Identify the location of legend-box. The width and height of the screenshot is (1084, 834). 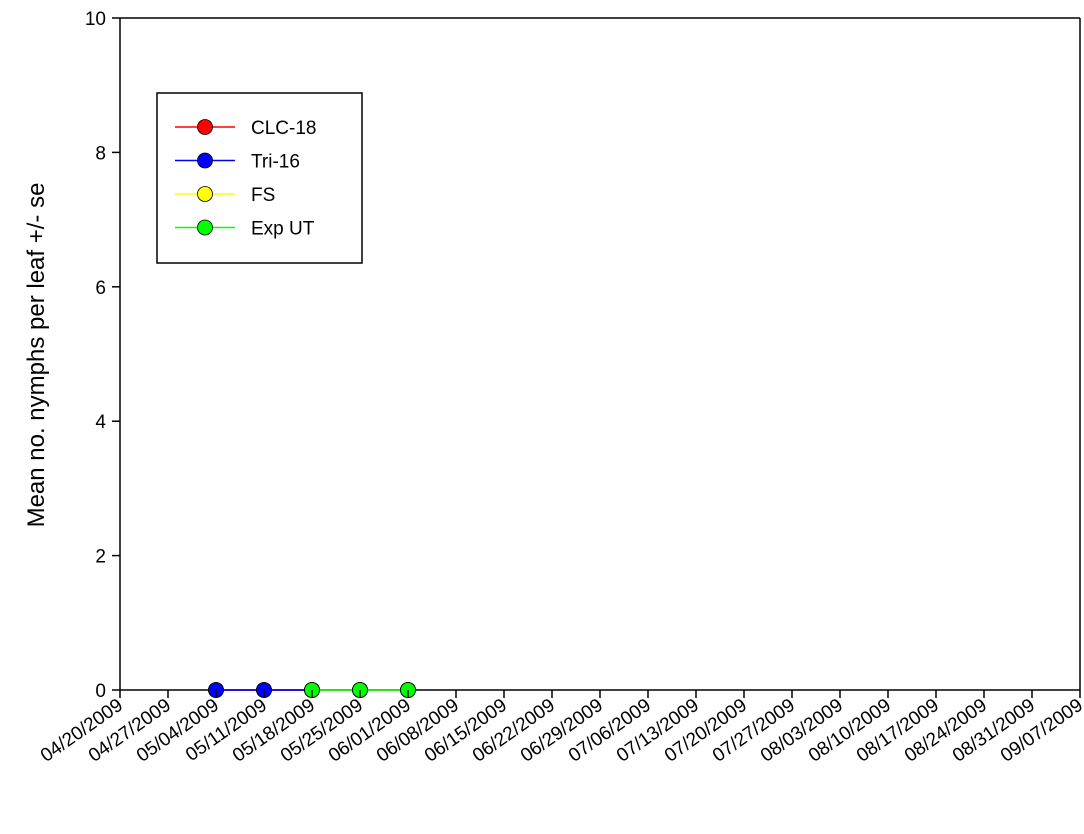
(259, 178).